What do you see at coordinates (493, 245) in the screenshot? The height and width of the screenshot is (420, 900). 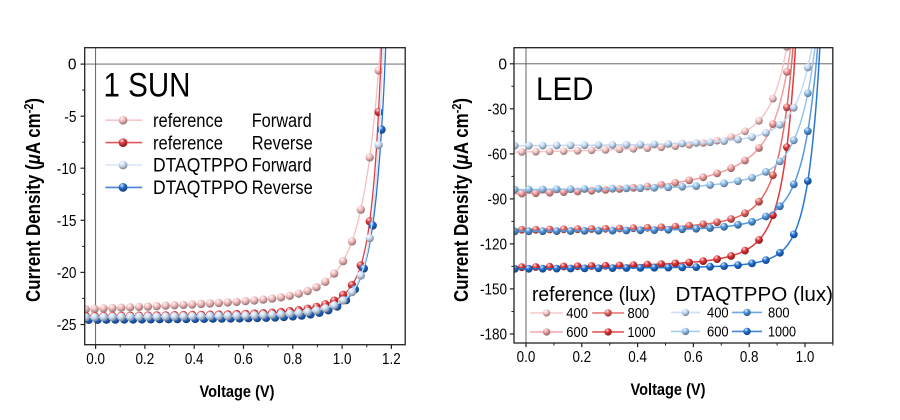 I see `svg-text: -120` at bounding box center [493, 245].